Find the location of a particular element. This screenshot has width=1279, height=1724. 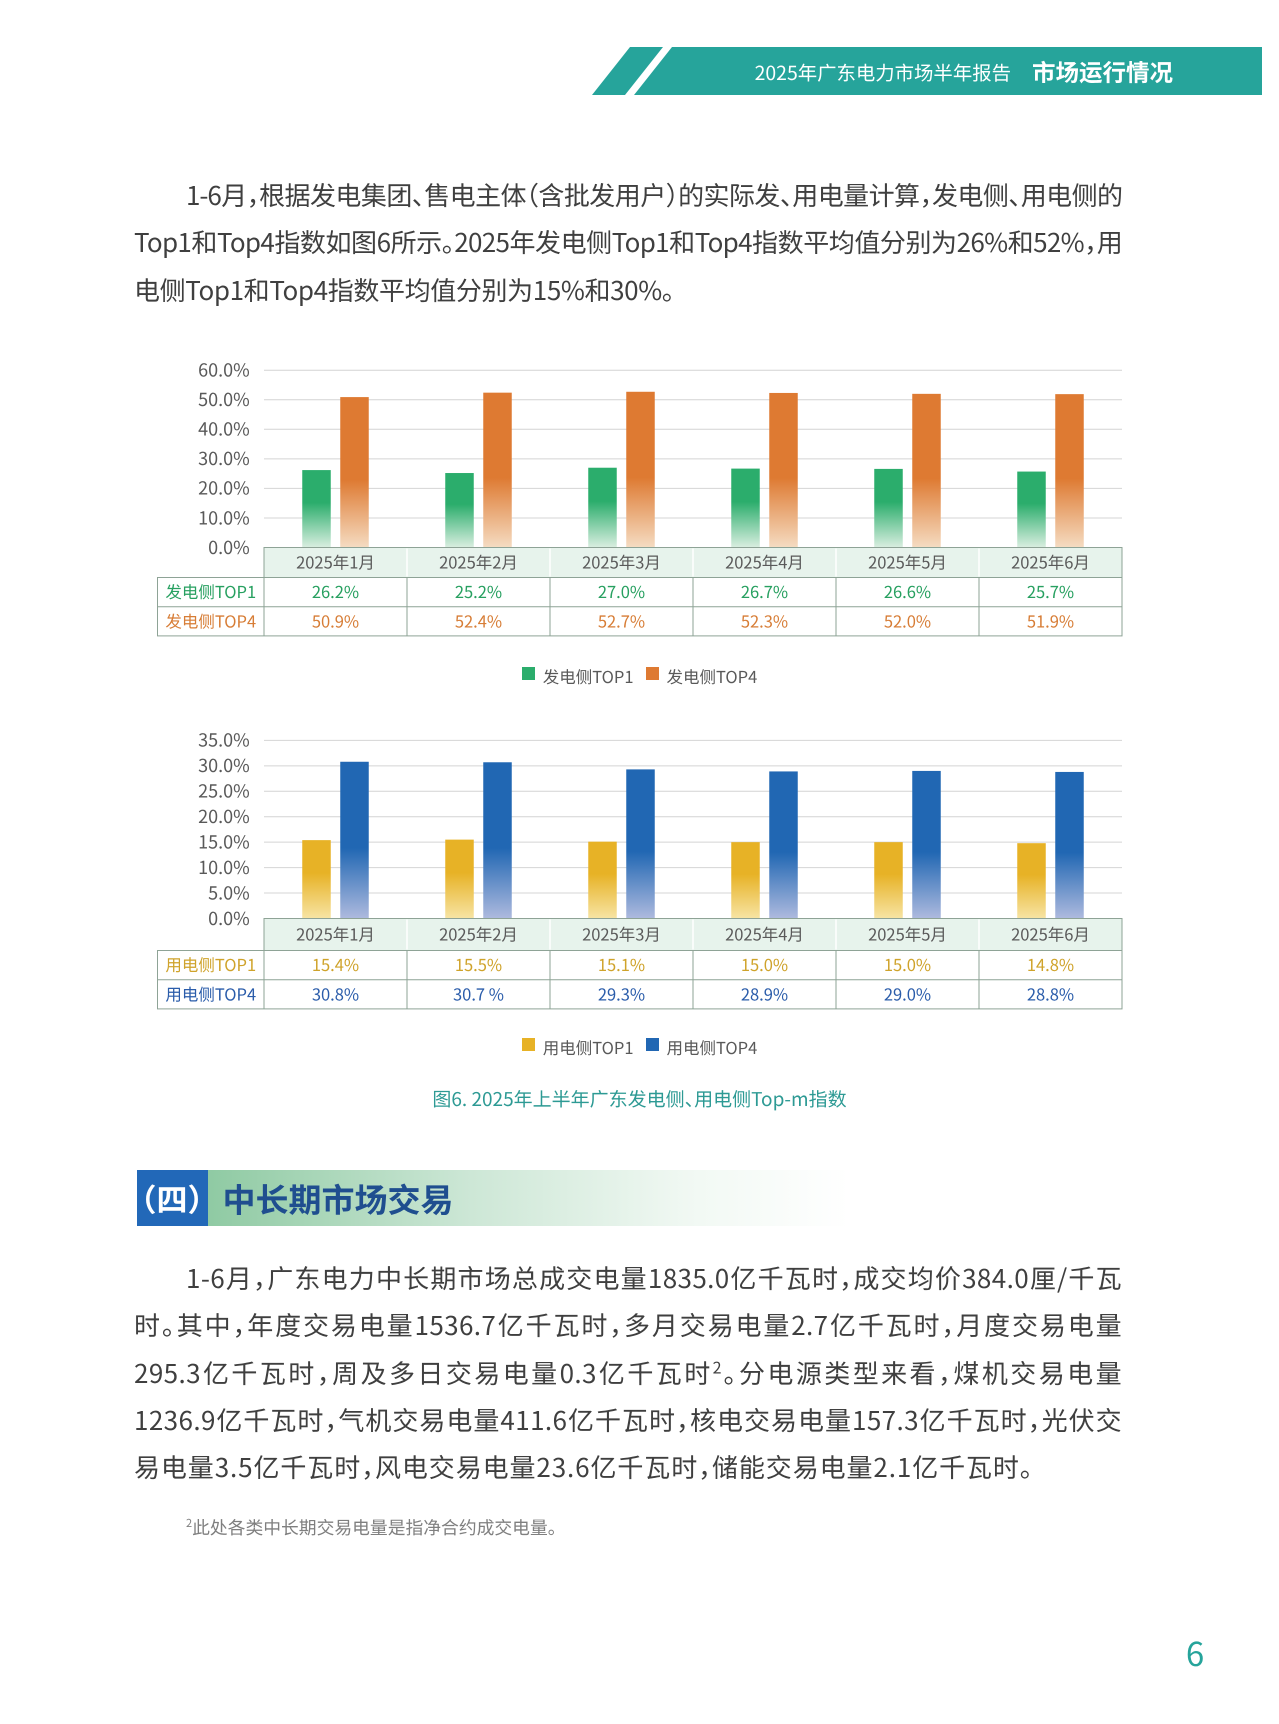

svg-text: 5.0% is located at coordinates (229, 892).